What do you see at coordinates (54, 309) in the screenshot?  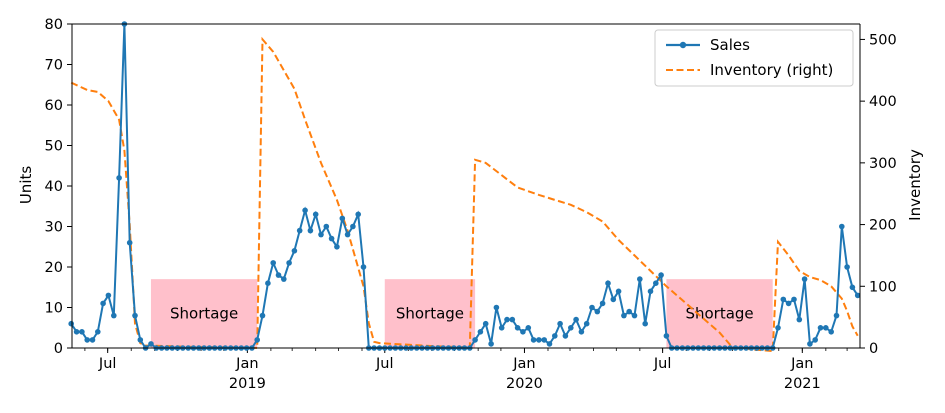 I see `y-left-tick-label: 10` at bounding box center [54, 309].